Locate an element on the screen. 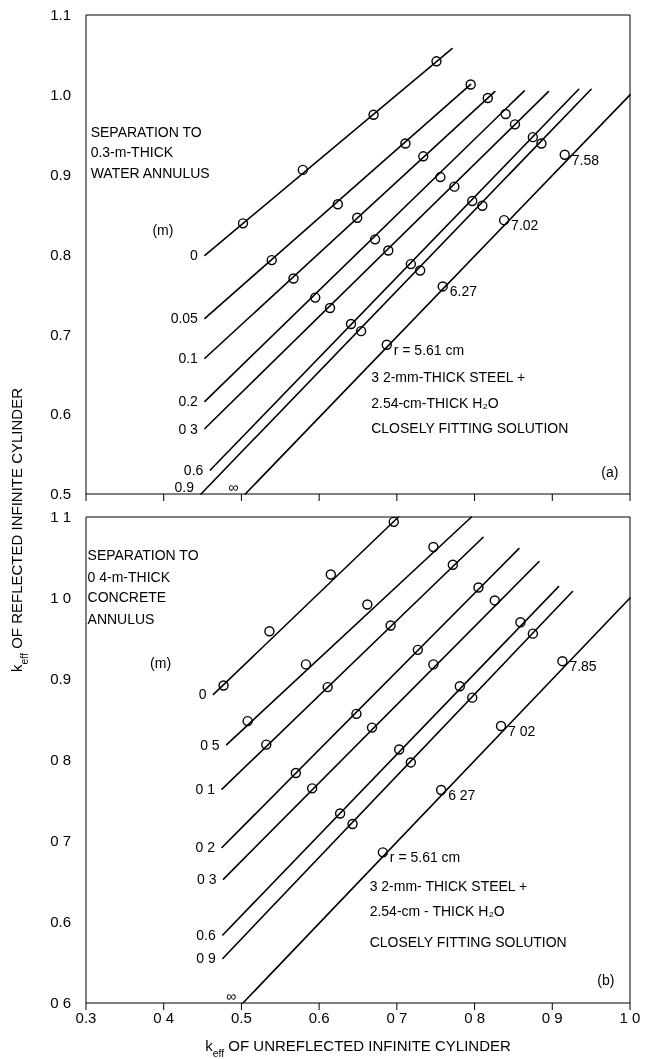 This screenshot has height=1059, width=654. series-label: 0 2 is located at coordinates (205, 847).